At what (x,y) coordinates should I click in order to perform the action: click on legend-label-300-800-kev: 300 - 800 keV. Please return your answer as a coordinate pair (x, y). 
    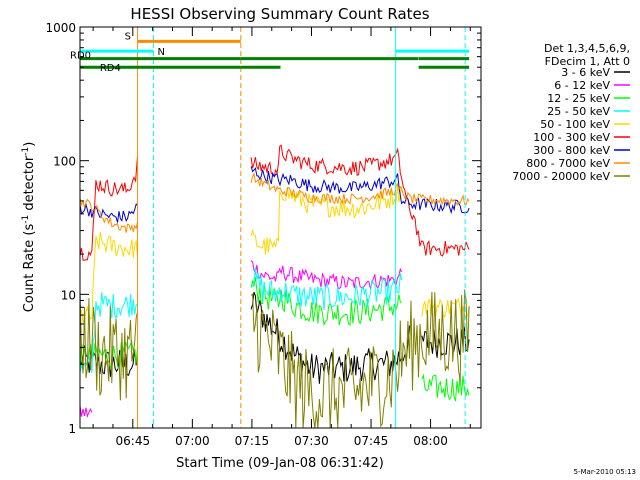
    Looking at the image, I should click on (571, 150).